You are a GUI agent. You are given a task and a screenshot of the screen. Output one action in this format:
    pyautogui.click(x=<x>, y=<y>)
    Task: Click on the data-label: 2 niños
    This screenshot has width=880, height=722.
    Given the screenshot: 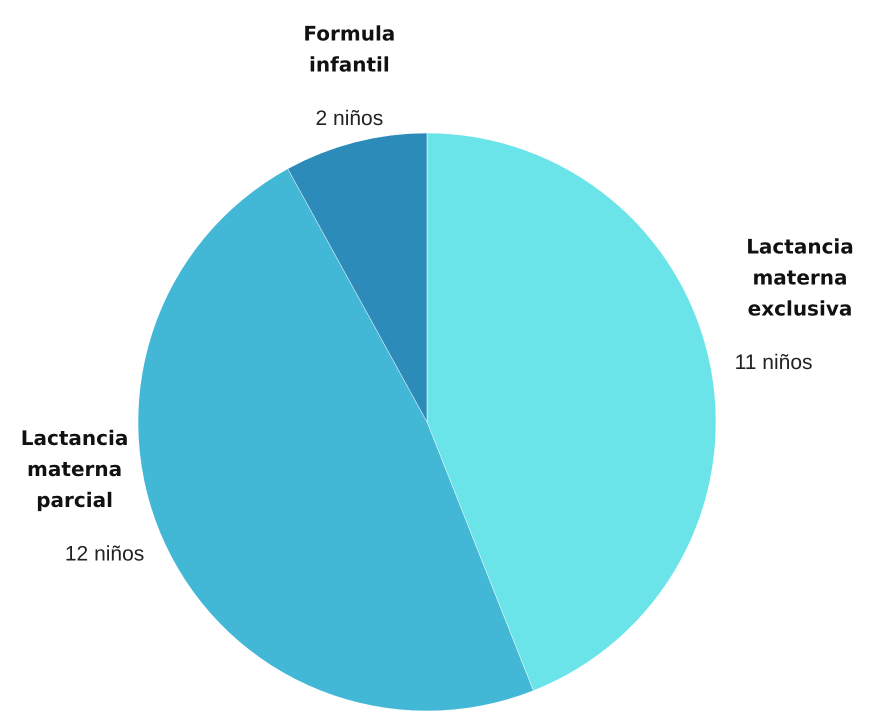 What is the action you would take?
    pyautogui.click(x=350, y=118)
    